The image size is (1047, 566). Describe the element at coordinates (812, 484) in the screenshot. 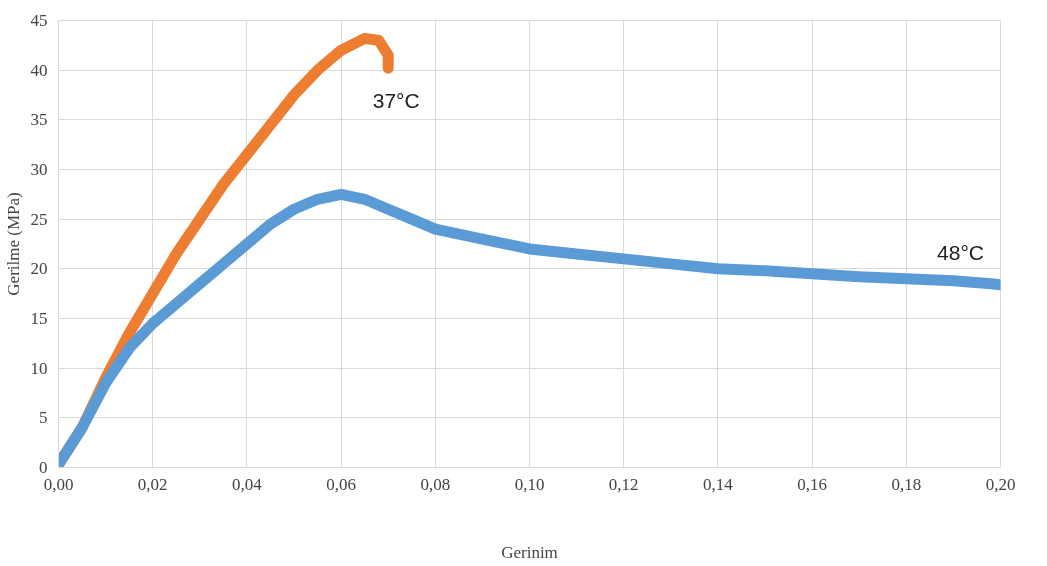

I see `x-tick-label: 0,16` at that location.